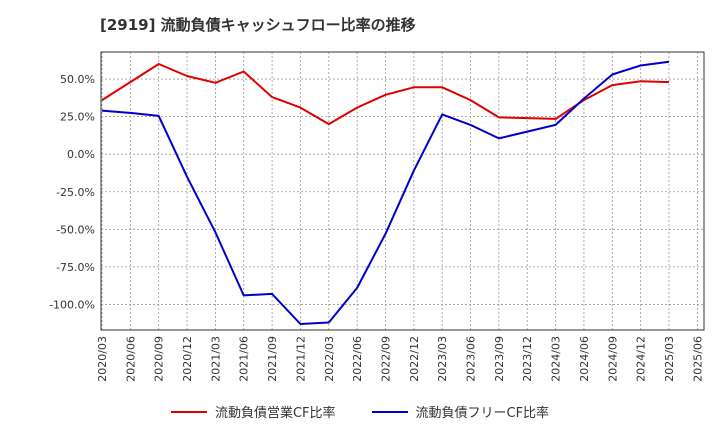 This screenshot has height=440, width=720. I want to click on y-tick-label: -25.0%, so click(75, 192).